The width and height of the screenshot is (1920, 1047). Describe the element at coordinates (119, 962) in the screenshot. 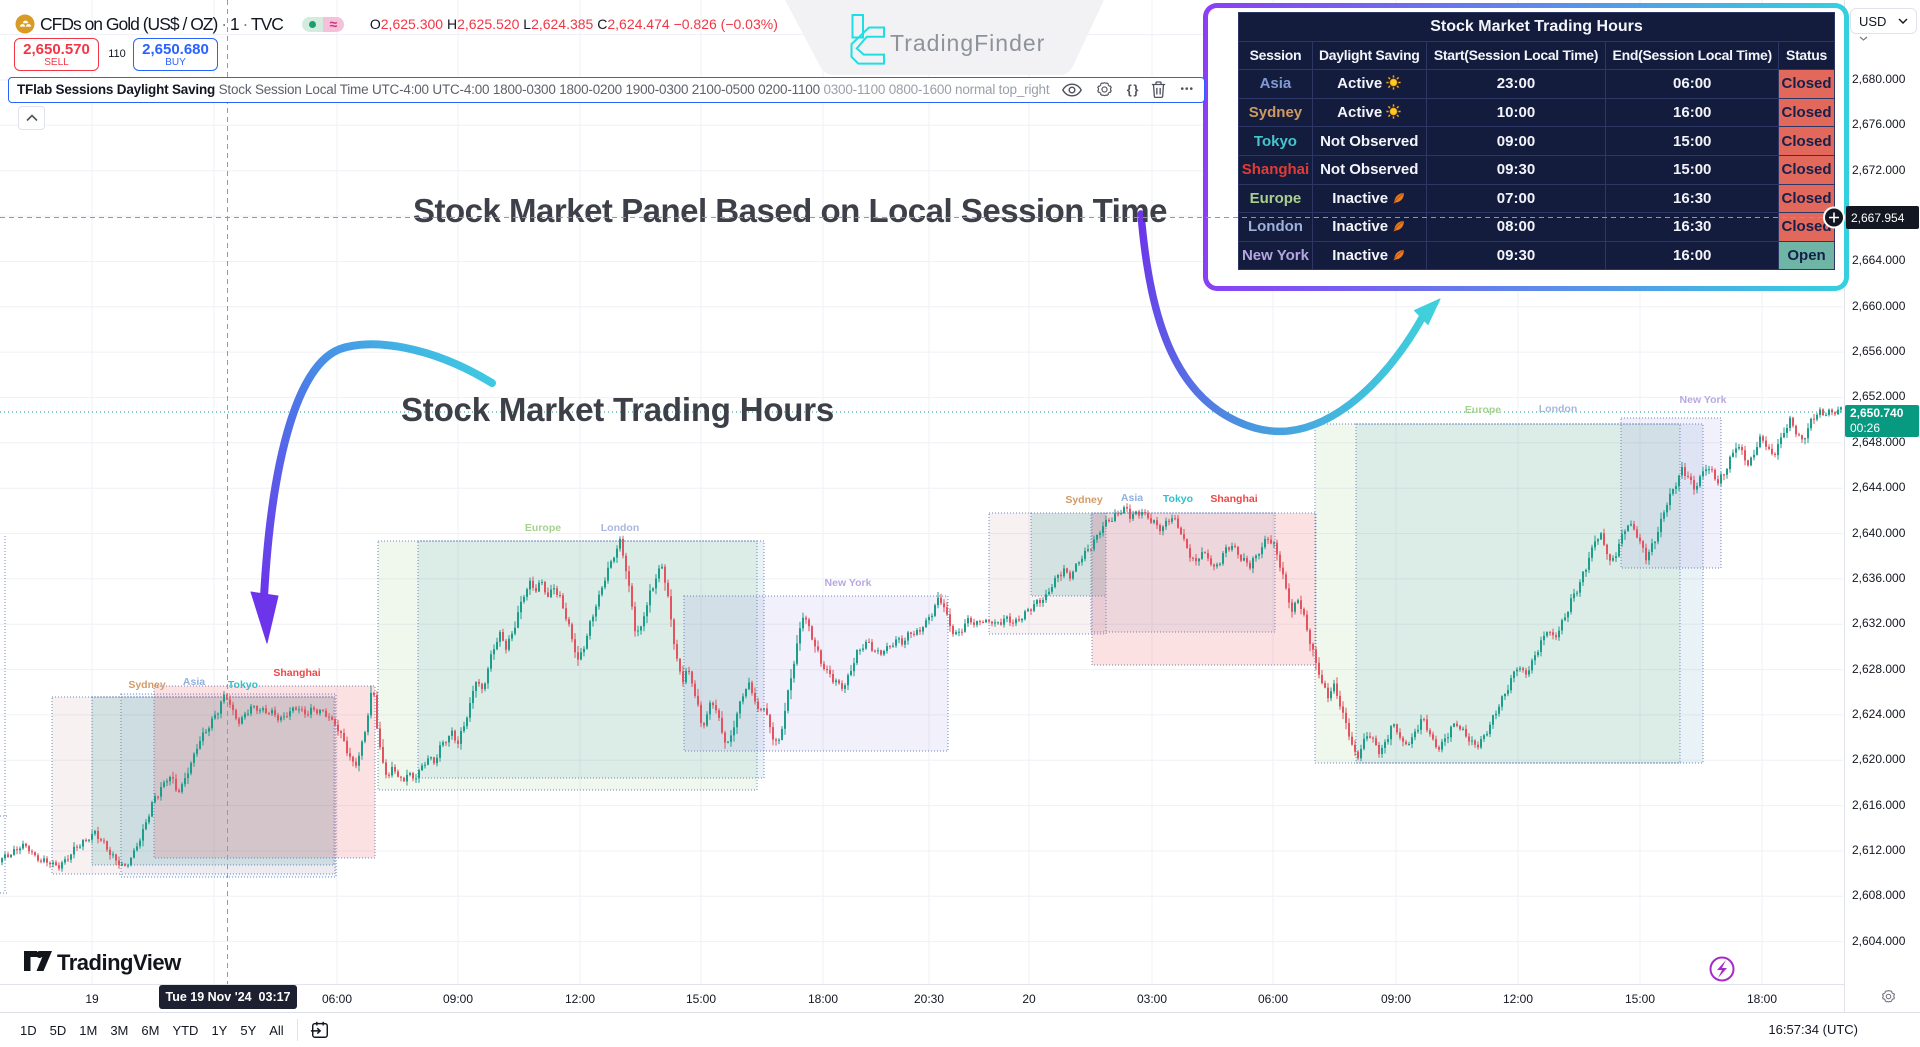

I see `svg-text: TradingView` at that location.